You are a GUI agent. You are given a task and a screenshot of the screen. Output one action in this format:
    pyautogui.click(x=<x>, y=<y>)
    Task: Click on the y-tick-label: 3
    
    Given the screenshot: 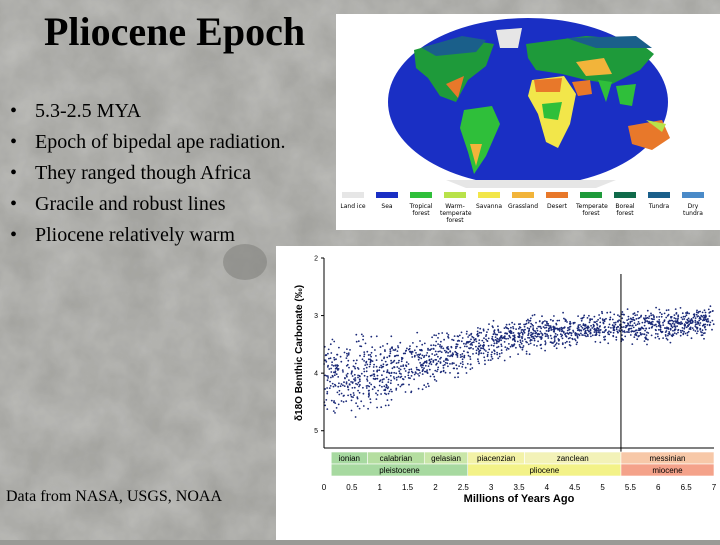 What is the action you would take?
    pyautogui.click(x=316, y=316)
    